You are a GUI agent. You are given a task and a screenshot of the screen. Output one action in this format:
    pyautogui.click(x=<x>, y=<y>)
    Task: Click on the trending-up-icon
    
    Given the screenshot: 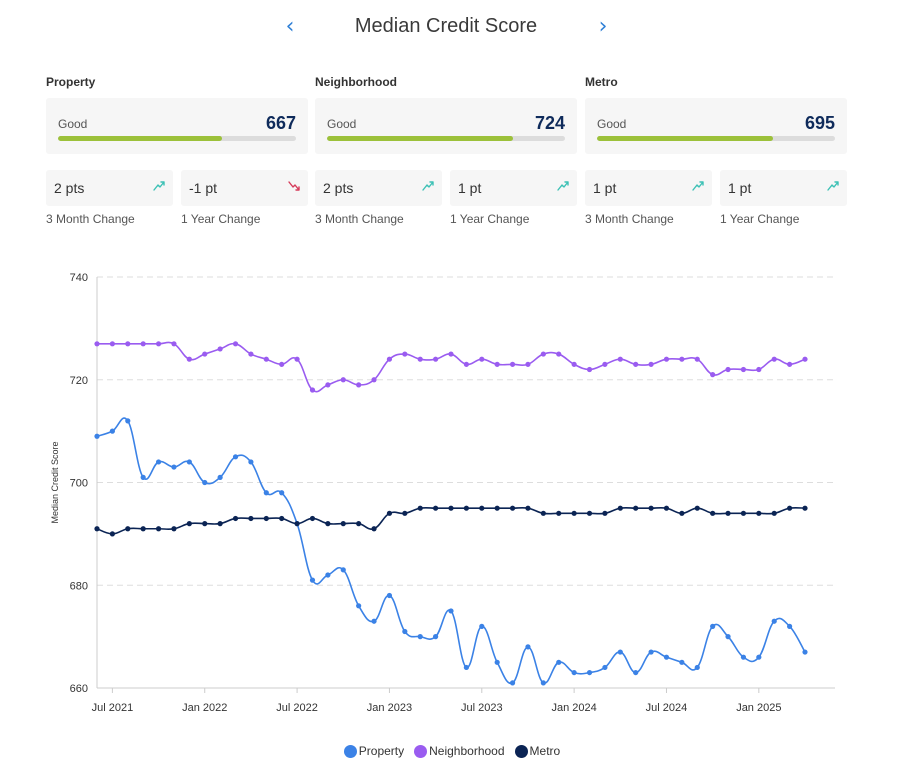 What is the action you would take?
    pyautogui.click(x=159, y=186)
    